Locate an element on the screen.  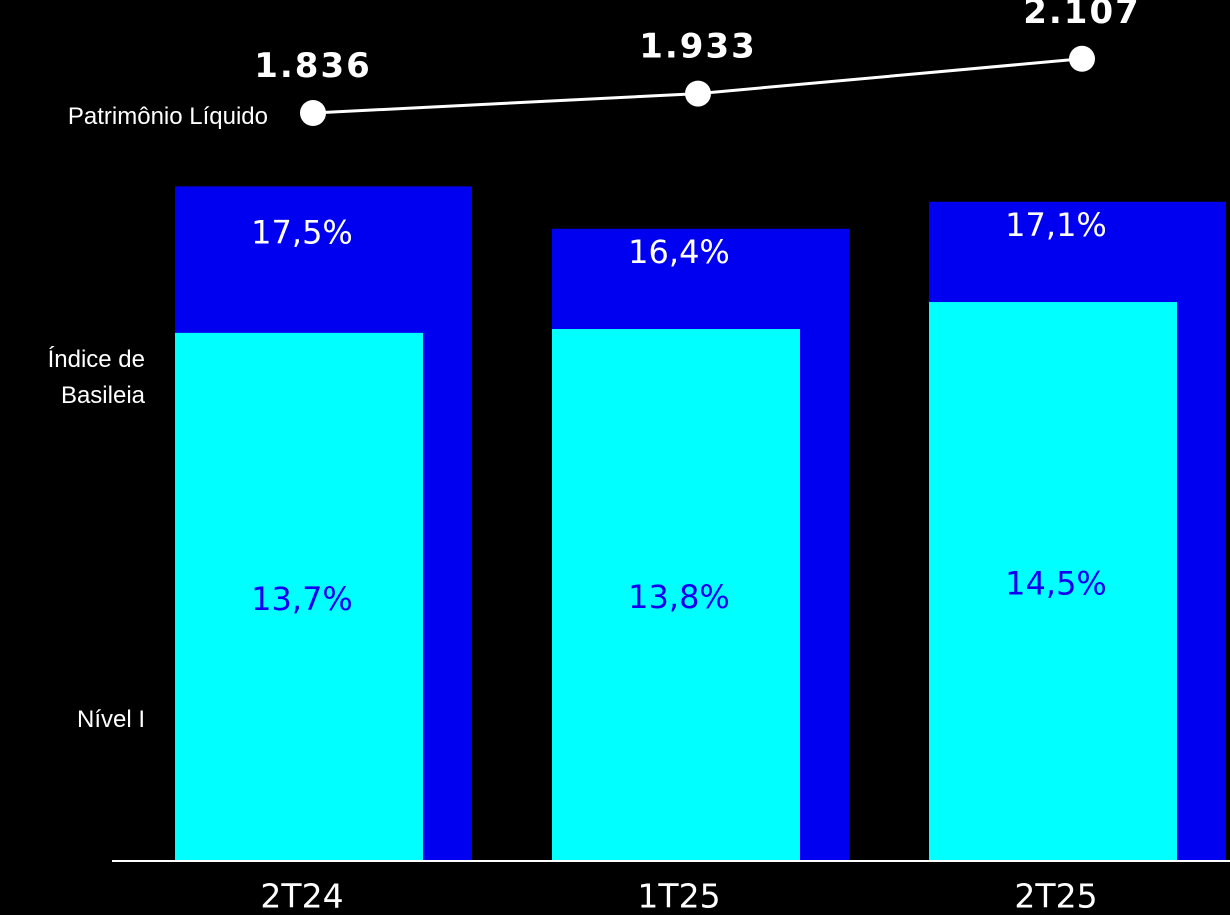
label-nivel-i-2T25: 14,5% is located at coordinates (1056, 584).